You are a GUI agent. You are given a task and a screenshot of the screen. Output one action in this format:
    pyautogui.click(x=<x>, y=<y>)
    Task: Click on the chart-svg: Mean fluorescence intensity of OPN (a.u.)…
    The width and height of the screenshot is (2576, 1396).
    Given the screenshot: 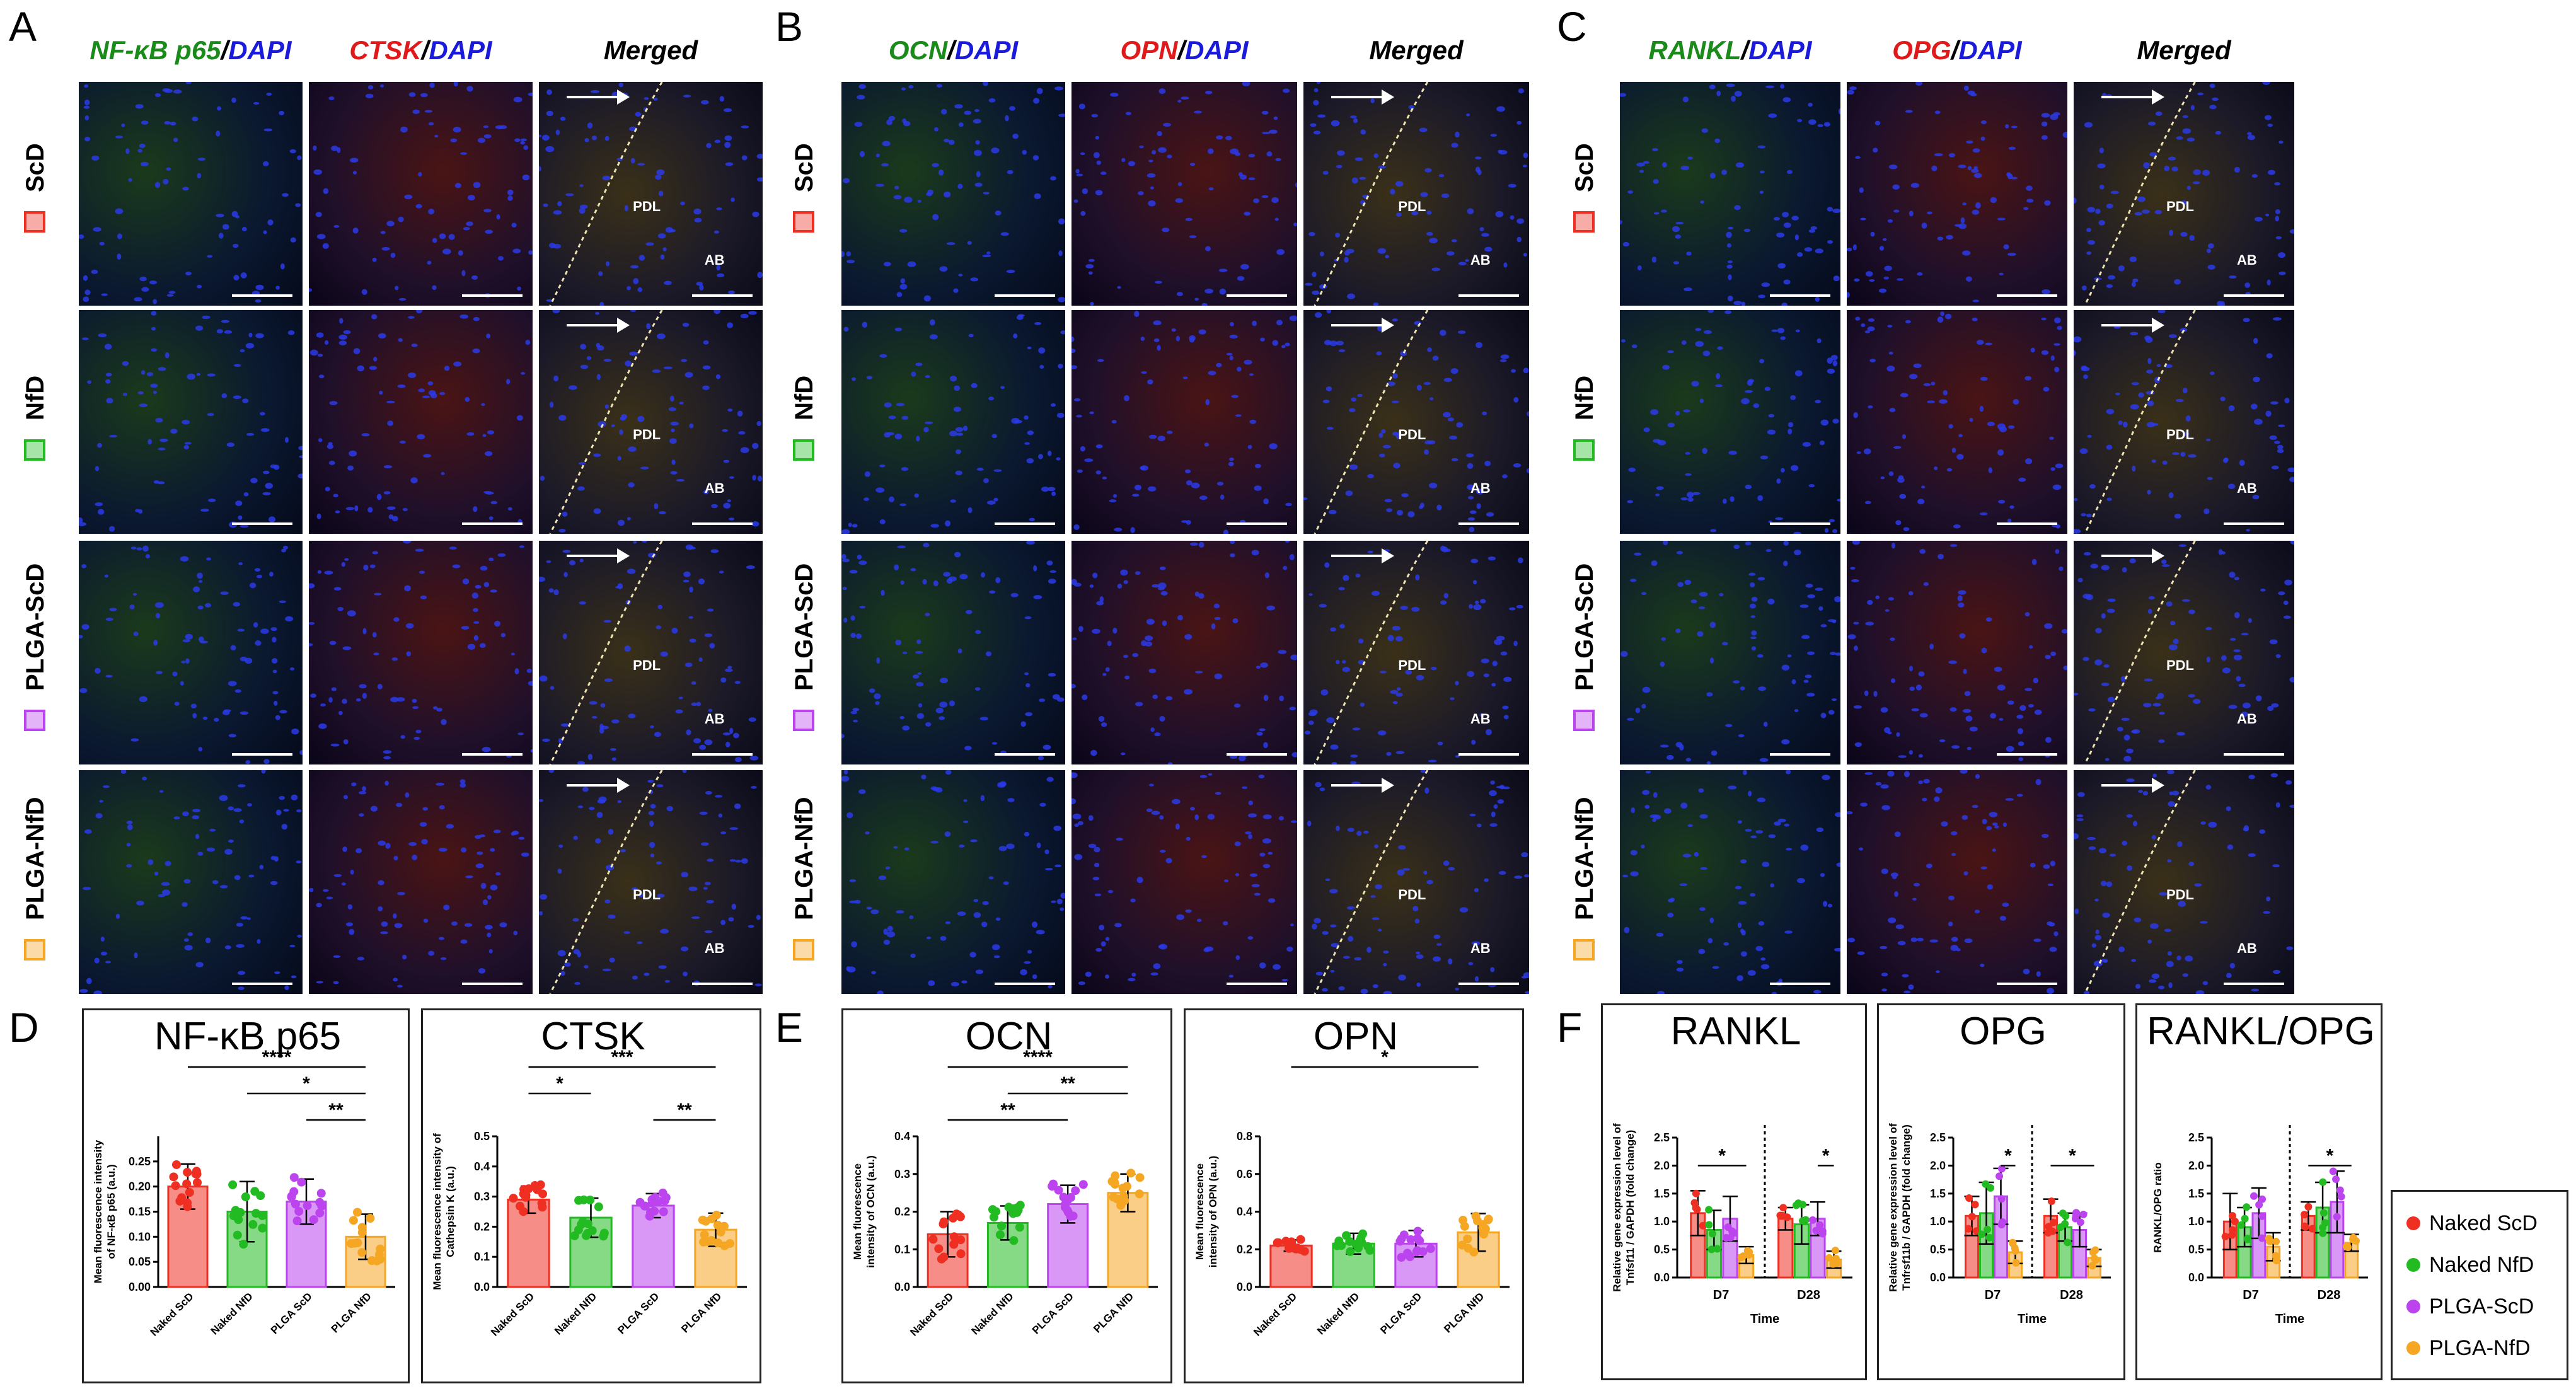 What is the action you would take?
    pyautogui.click(x=1352, y=1193)
    